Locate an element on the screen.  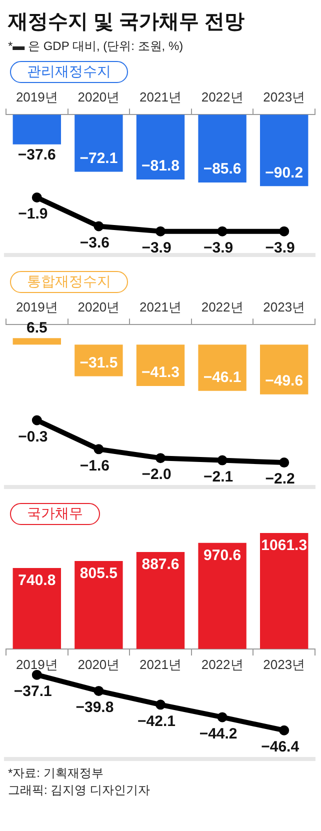
data-label: −3.6 is located at coordinates (95, 243).